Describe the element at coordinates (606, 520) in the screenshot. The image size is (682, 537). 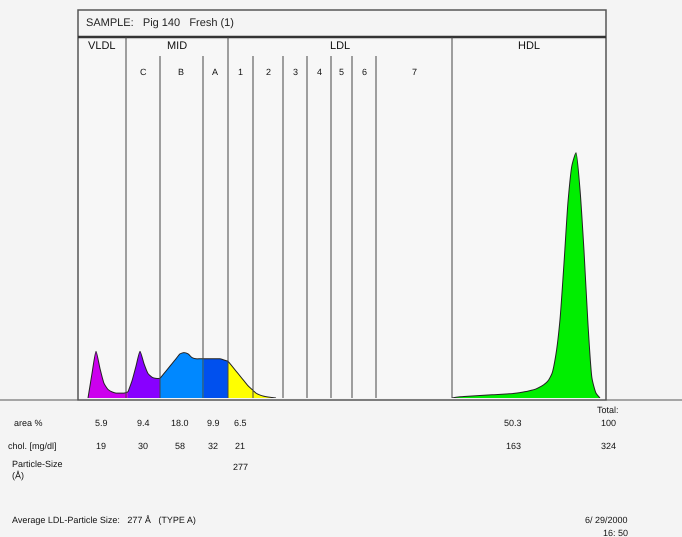
I see `text: 6/ 29/2000` at that location.